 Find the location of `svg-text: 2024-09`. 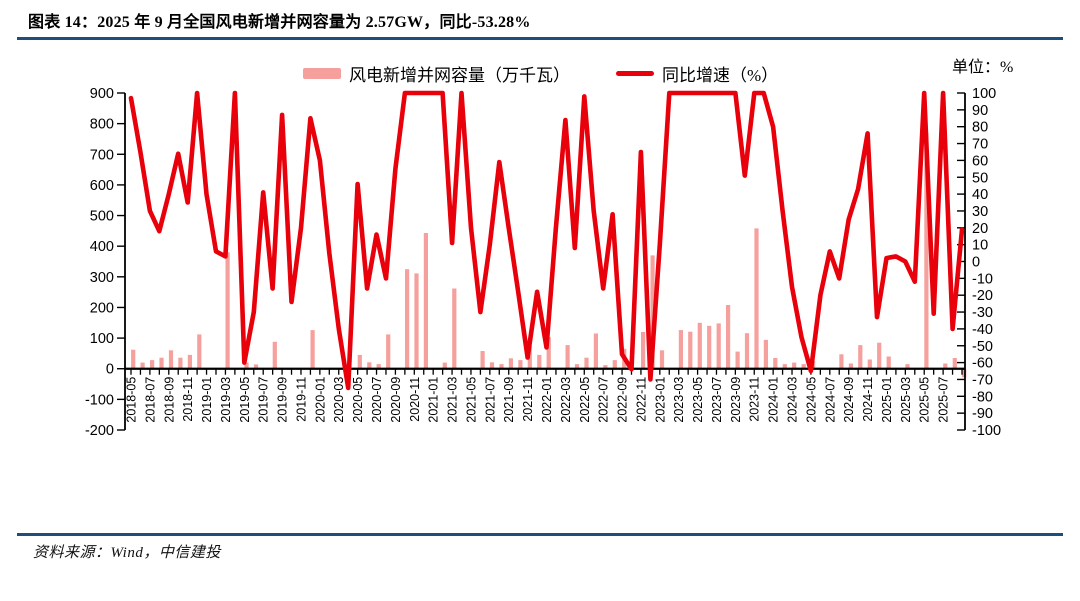

svg-text: 2024-09 is located at coordinates (849, 400).